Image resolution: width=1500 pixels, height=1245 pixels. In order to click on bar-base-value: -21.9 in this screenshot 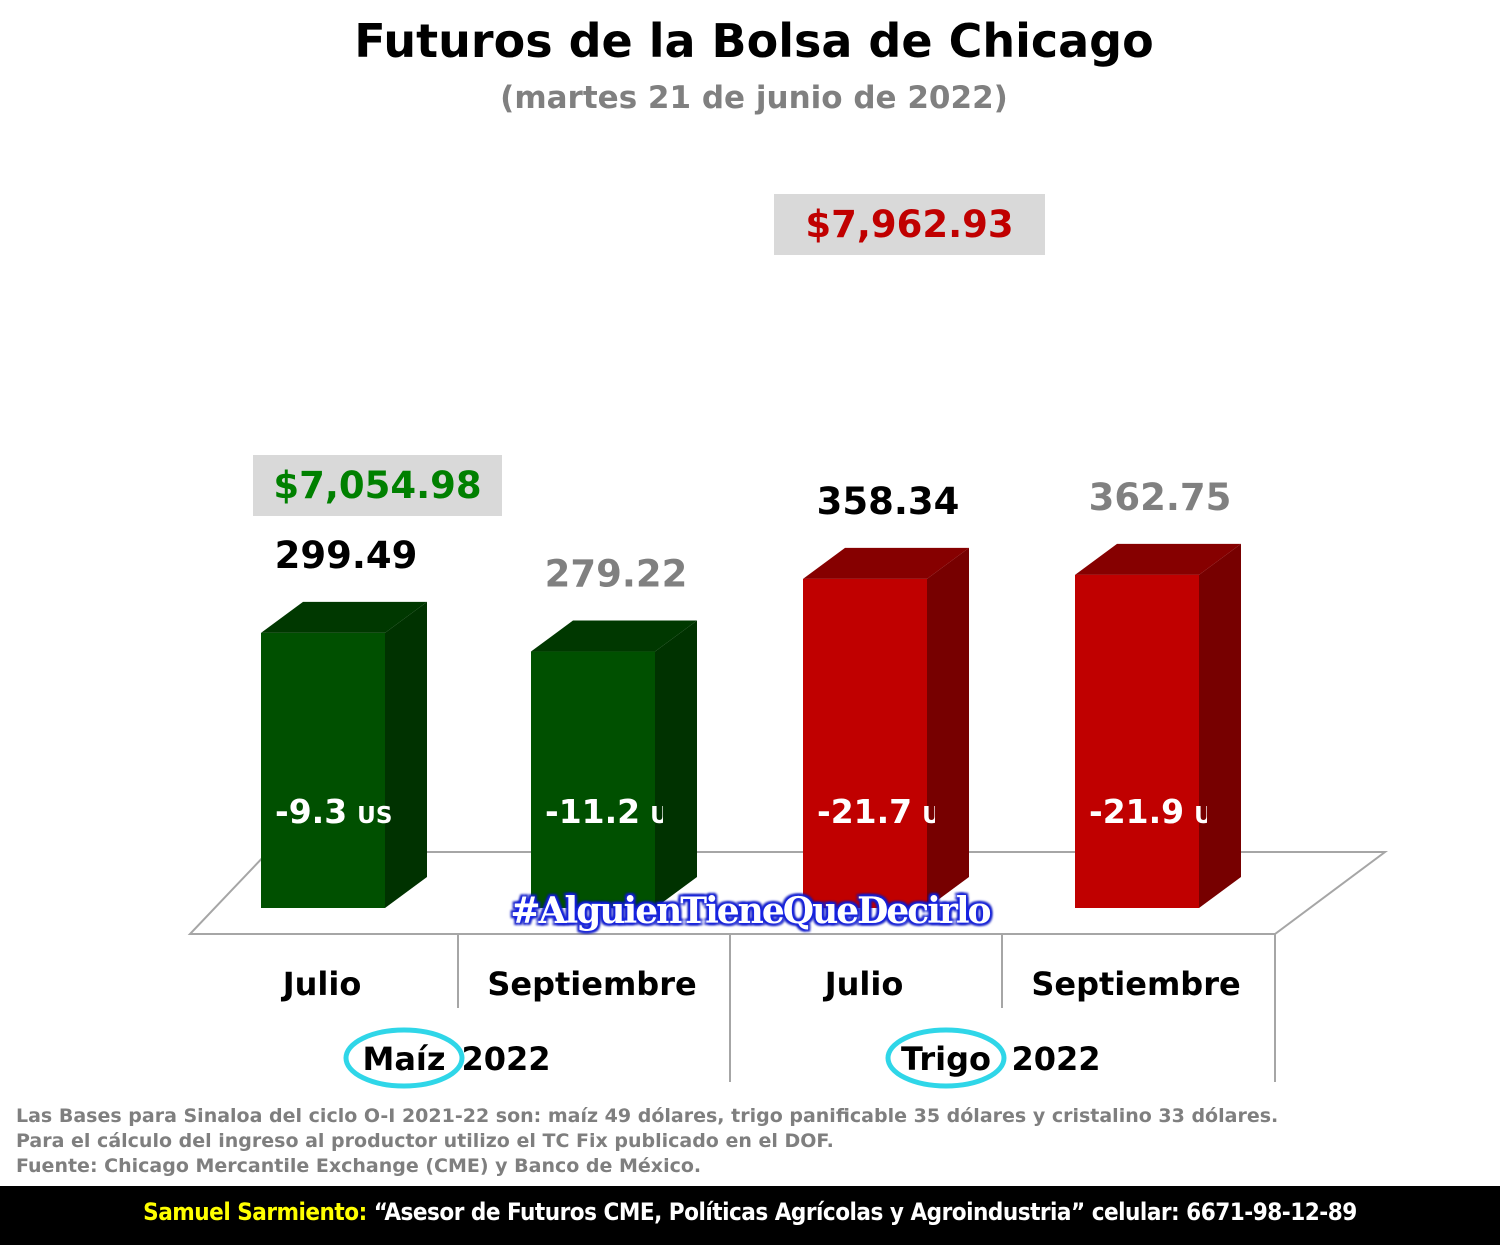, I will do `click(1136, 811)`.